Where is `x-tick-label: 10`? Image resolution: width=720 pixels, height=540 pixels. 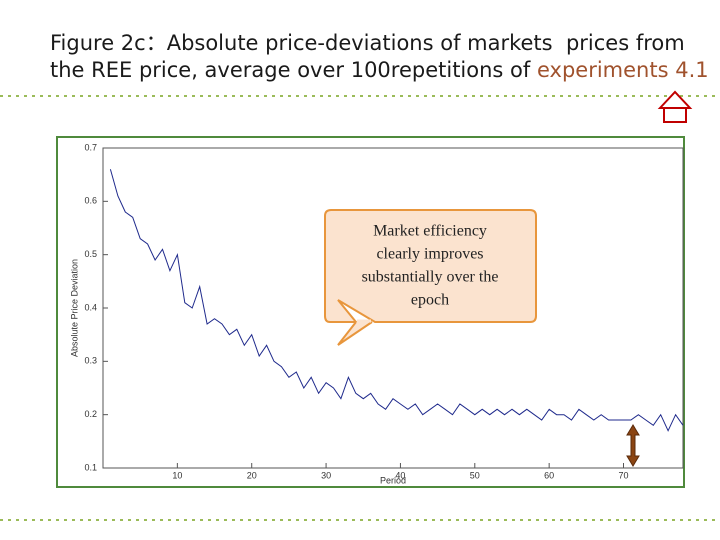 x-tick-label: 10 is located at coordinates (177, 475).